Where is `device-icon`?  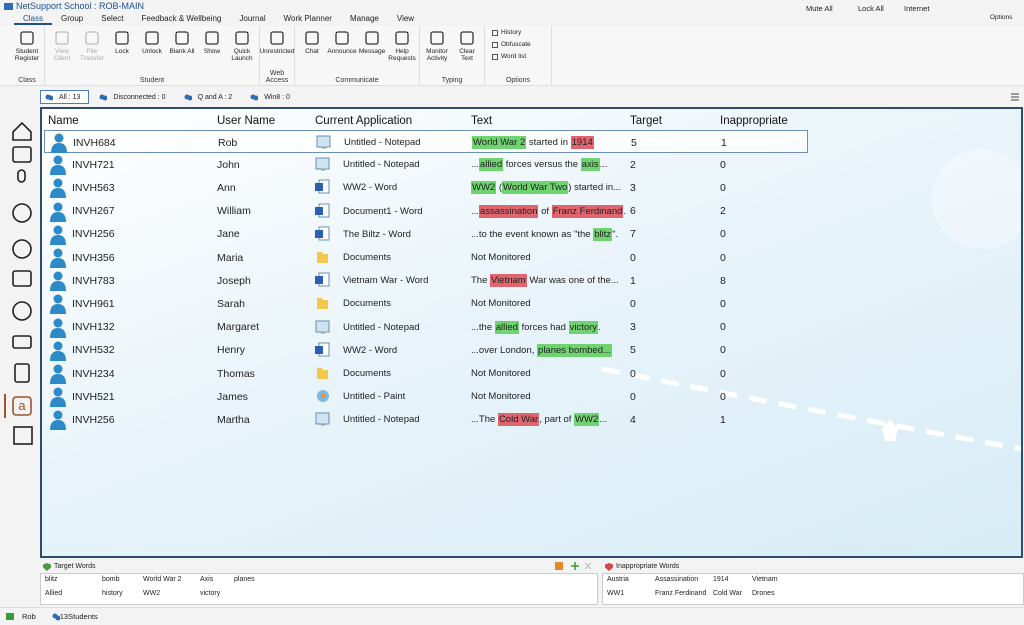
device-icon is located at coordinates (22, 373).